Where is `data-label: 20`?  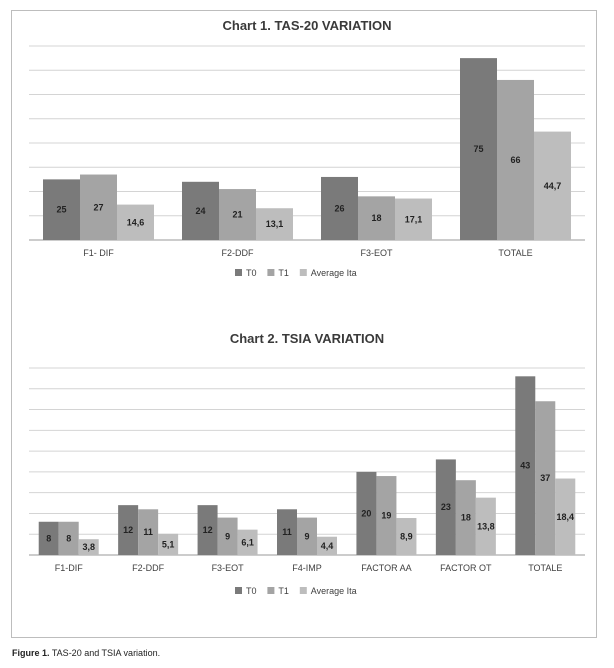
data-label: 20 is located at coordinates (366, 513).